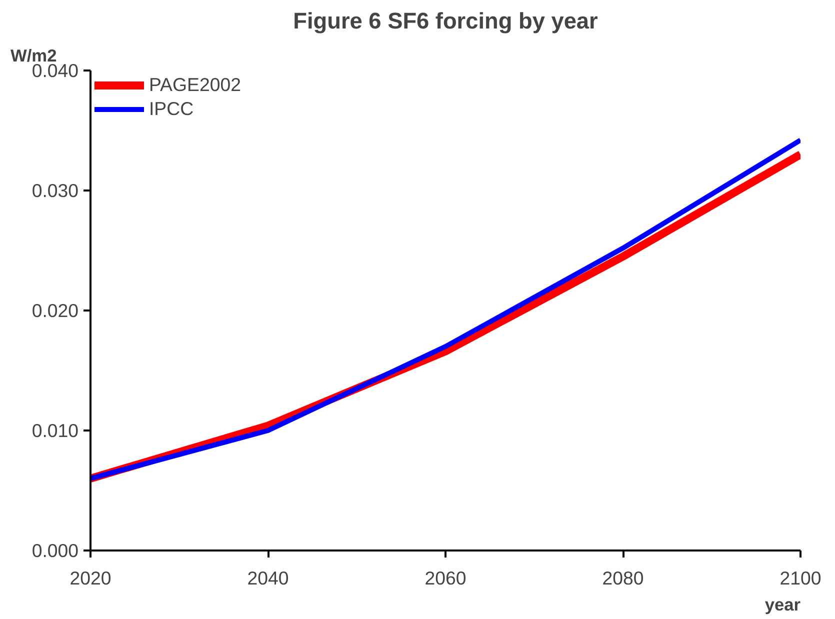 The height and width of the screenshot is (619, 835). Describe the element at coordinates (55, 310) in the screenshot. I see `y-tick-label: 0.020` at that location.